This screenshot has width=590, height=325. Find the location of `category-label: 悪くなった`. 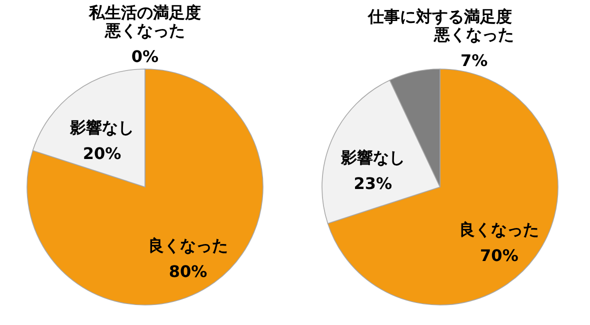

category-label: 悪くなった is located at coordinates (145, 30).